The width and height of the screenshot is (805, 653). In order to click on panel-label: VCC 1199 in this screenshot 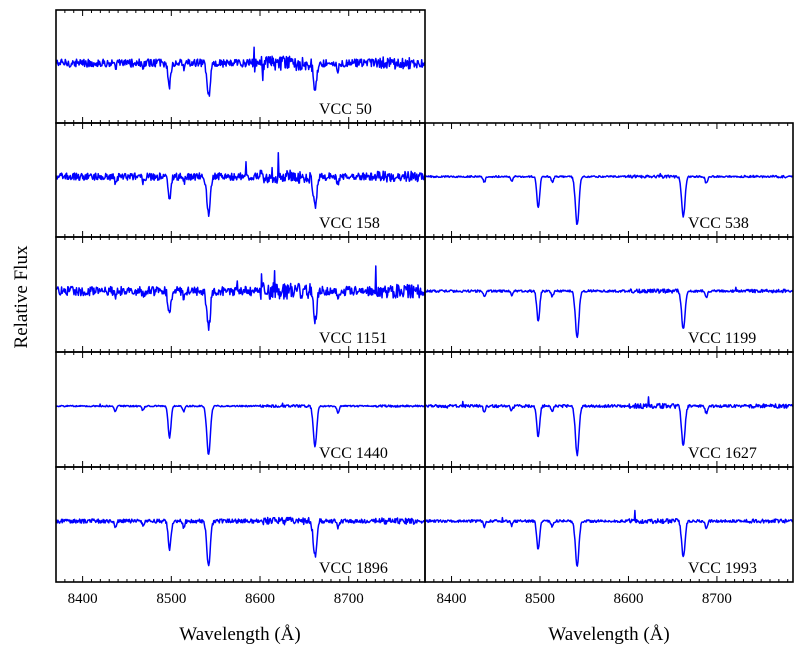, I will do `click(722, 338)`.